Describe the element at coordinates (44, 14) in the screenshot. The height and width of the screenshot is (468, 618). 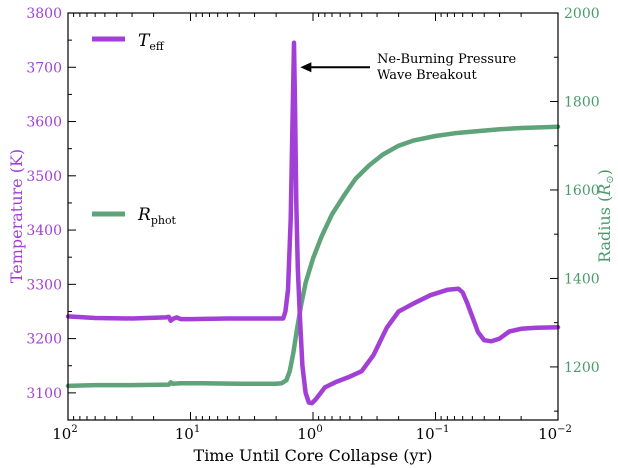
I see `y-left-tick-label: 3800` at that location.